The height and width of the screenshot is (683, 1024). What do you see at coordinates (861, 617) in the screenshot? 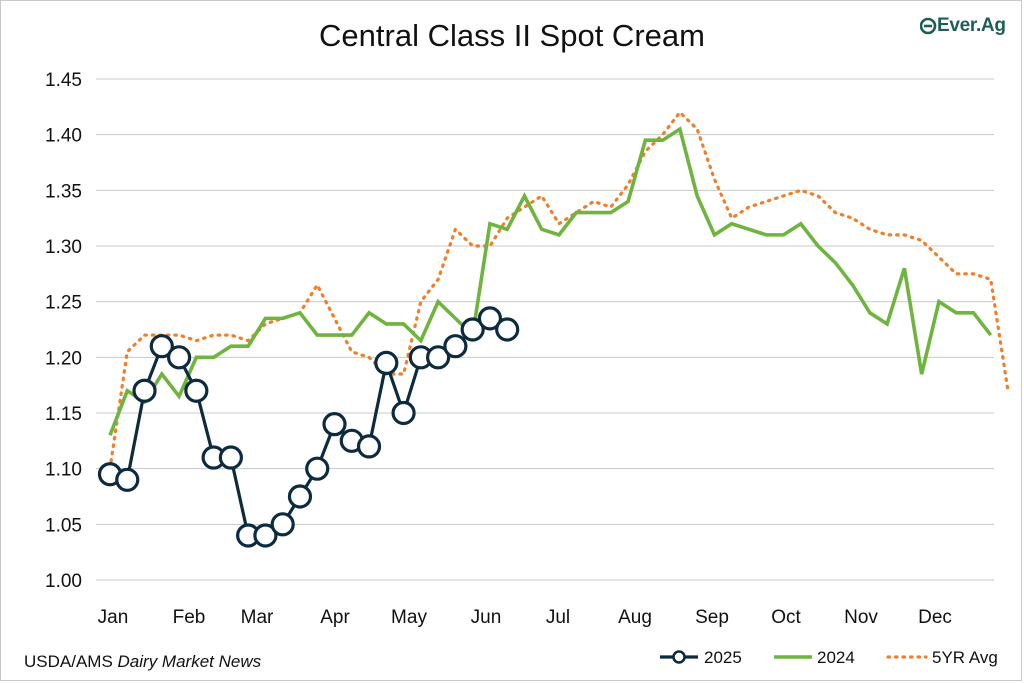
I see `x-tick-label: Nov` at bounding box center [861, 617].